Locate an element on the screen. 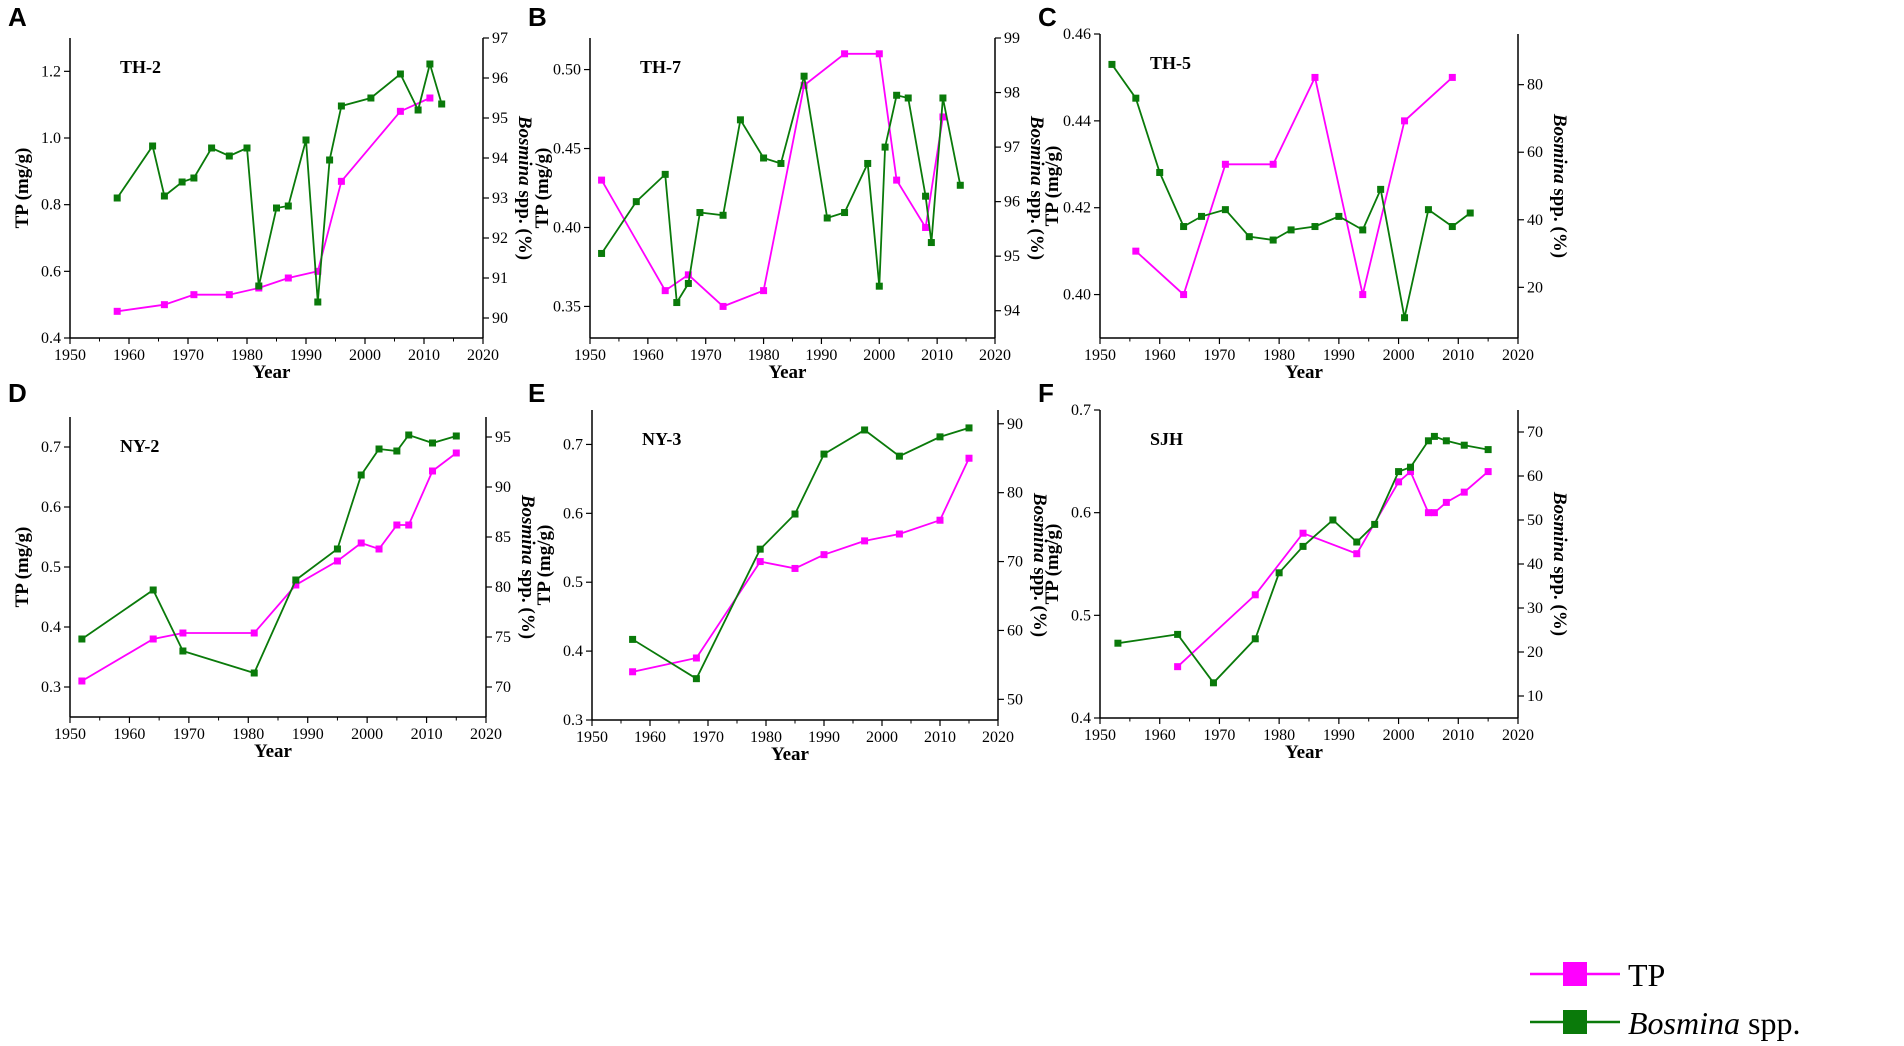 The image size is (1904, 1046). y-left-tick-label: 0.4 is located at coordinates (1081, 718).